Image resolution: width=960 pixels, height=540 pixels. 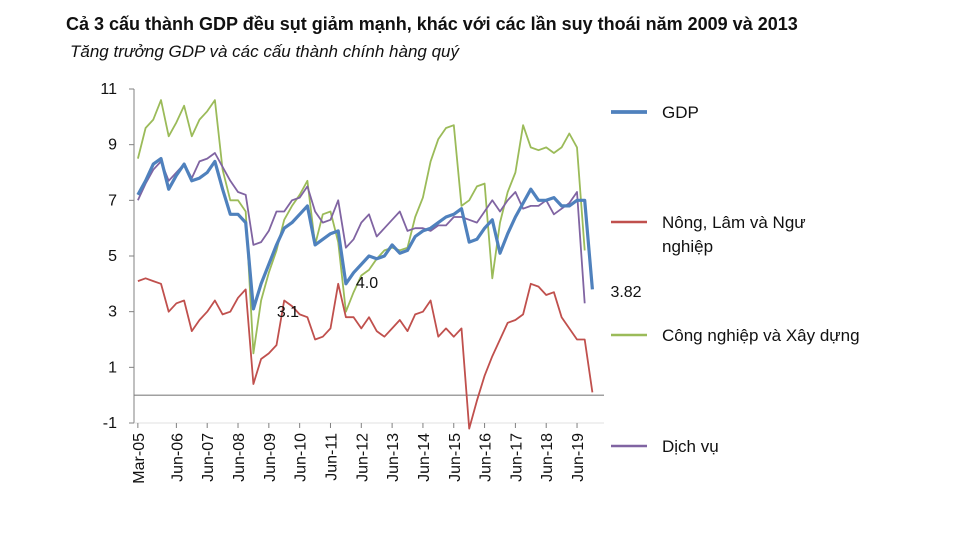 I want to click on y-tick-label: 3, so click(x=112, y=312).